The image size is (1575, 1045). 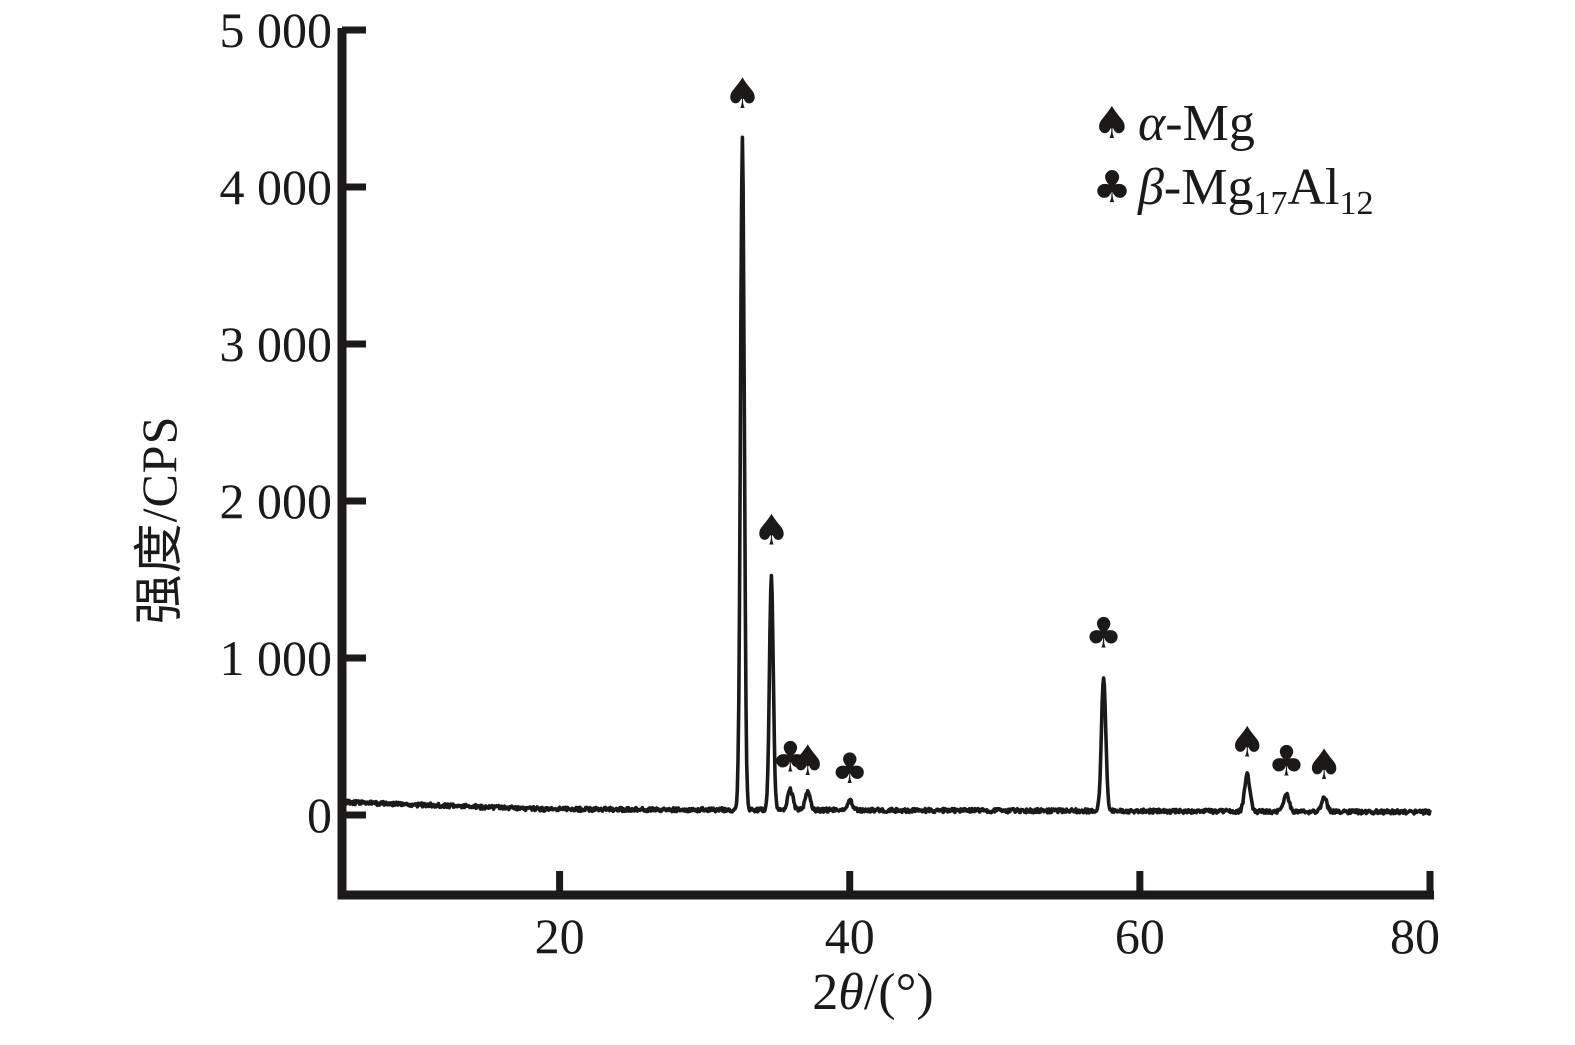 What do you see at coordinates (1112, 187) in the screenshot?
I see `club-icon: ♣` at bounding box center [1112, 187].